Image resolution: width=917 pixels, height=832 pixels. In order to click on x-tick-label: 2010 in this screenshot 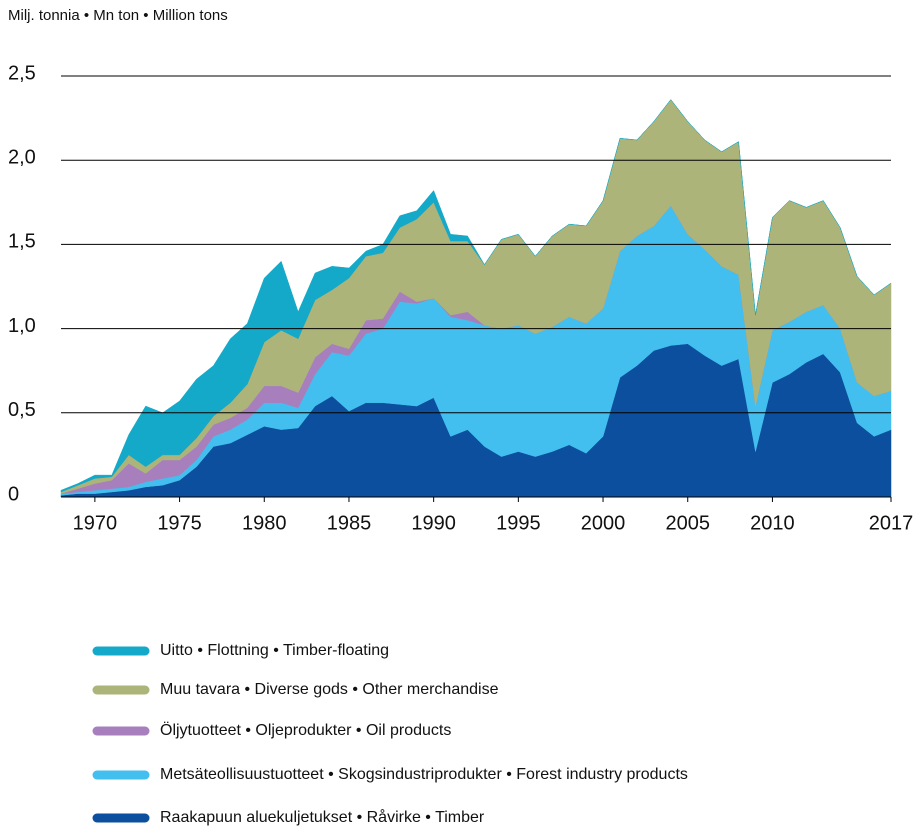, I will do `click(772, 523)`.